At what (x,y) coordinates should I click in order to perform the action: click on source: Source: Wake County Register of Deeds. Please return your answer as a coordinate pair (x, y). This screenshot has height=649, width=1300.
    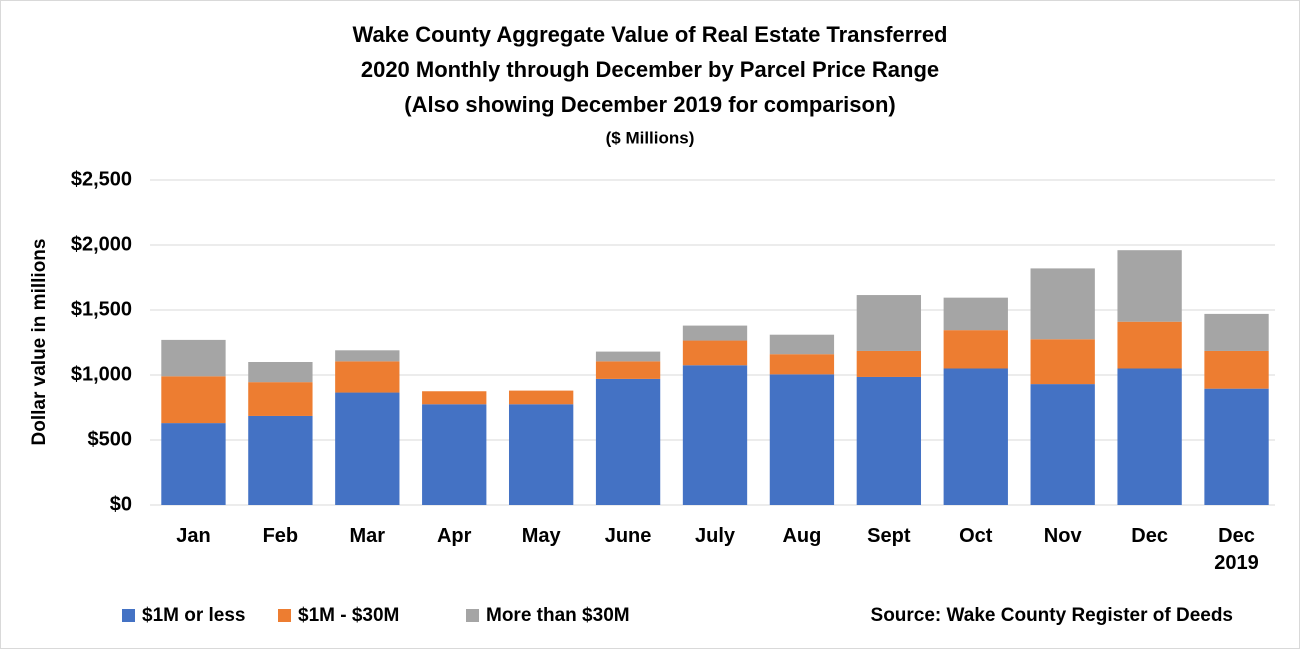
    Looking at the image, I should click on (1052, 615).